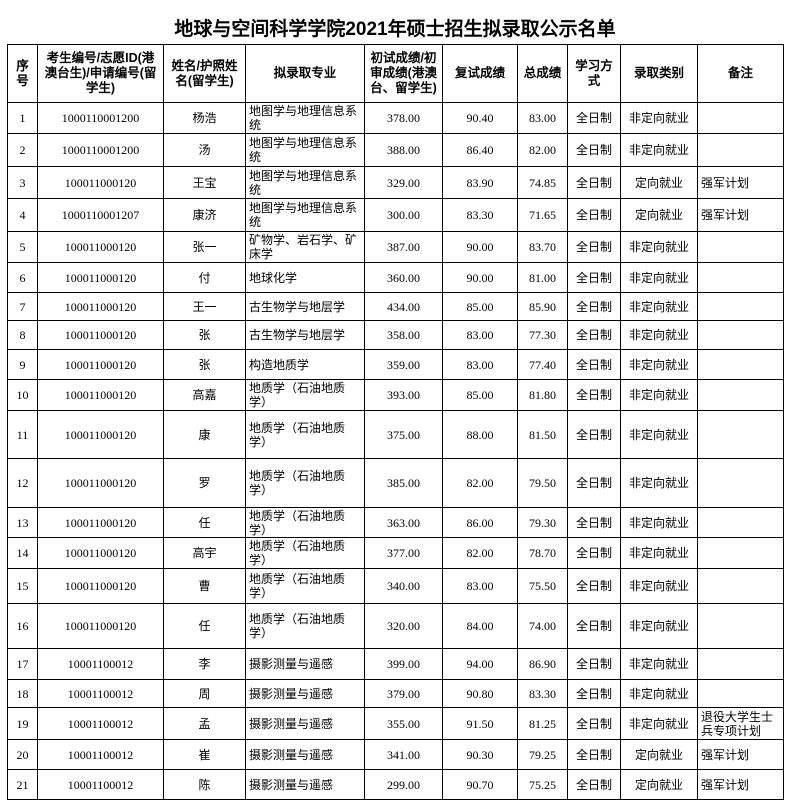 The image size is (790, 811). Describe the element at coordinates (480, 182) in the screenshot. I see `table-cell: 83.90` at that location.